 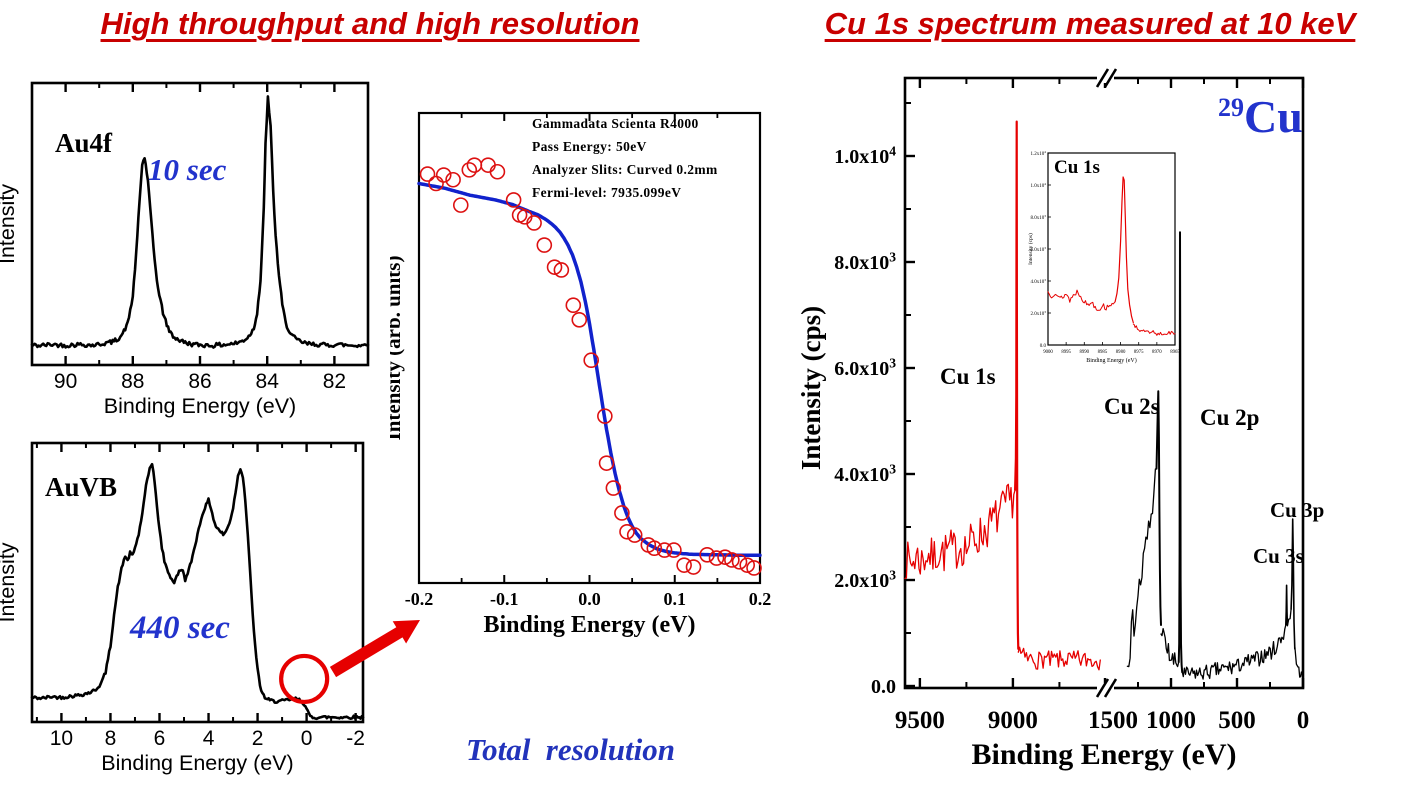 I want to click on svg-text: -2, so click(x=355, y=738).